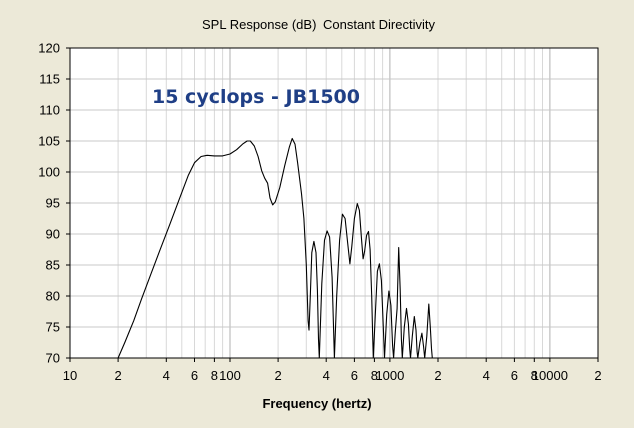 The width and height of the screenshot is (634, 428). I want to click on x-tick-label: 100, so click(230, 375).